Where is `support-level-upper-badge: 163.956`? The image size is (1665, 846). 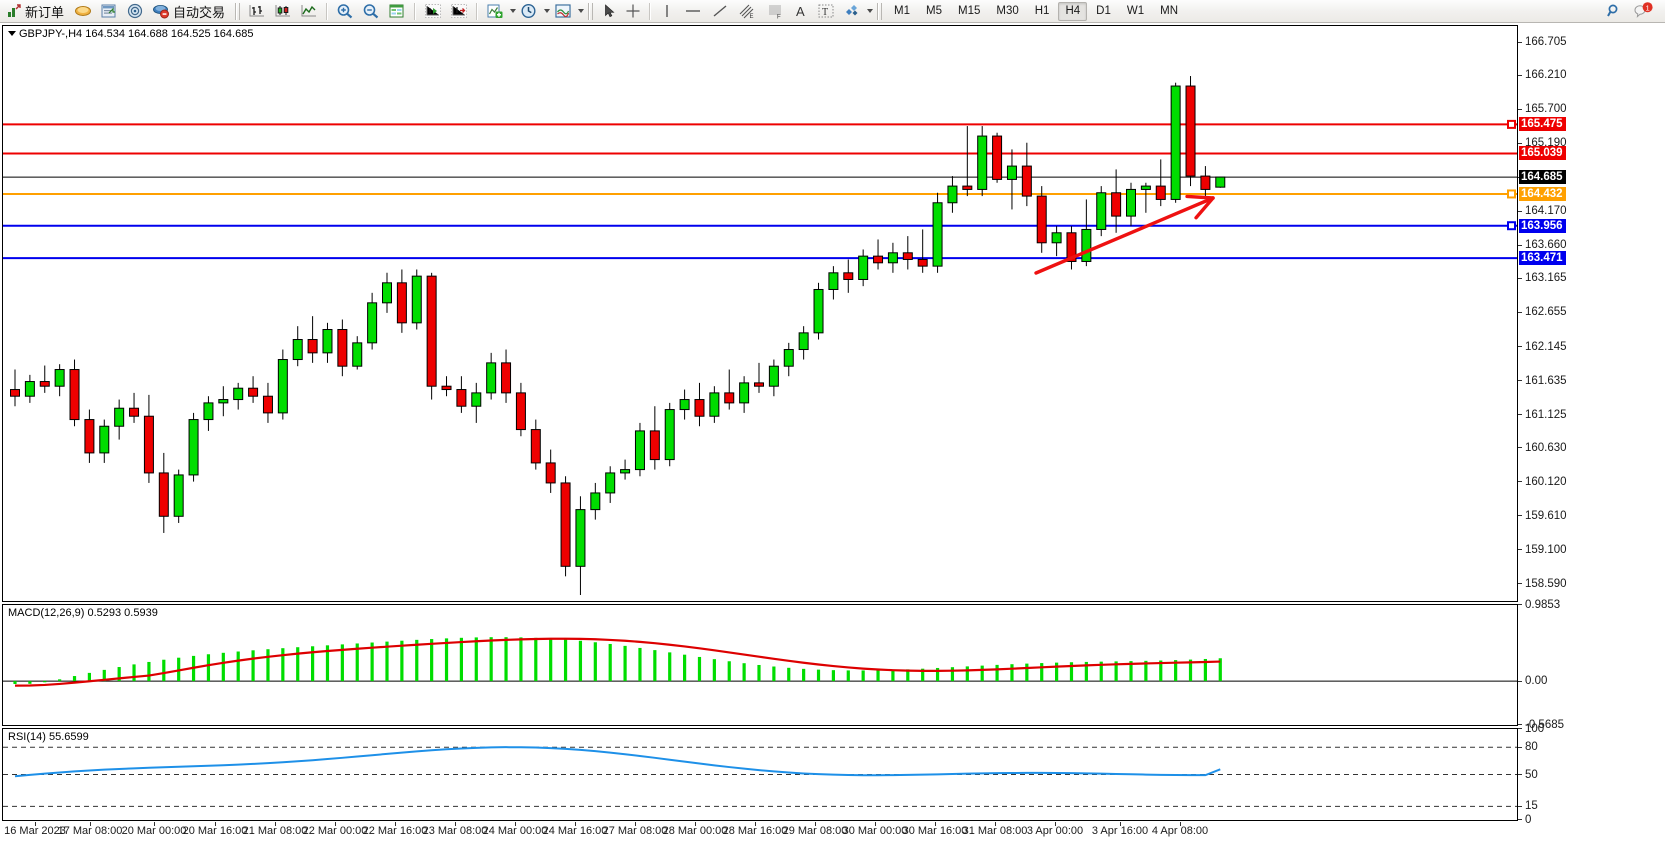 support-level-upper-badge: 163.956 is located at coordinates (1542, 225).